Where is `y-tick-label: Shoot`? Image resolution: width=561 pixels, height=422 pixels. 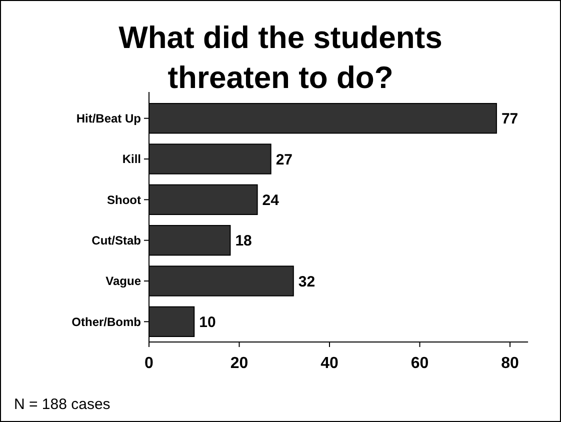
y-tick-label: Shoot is located at coordinates (124, 199).